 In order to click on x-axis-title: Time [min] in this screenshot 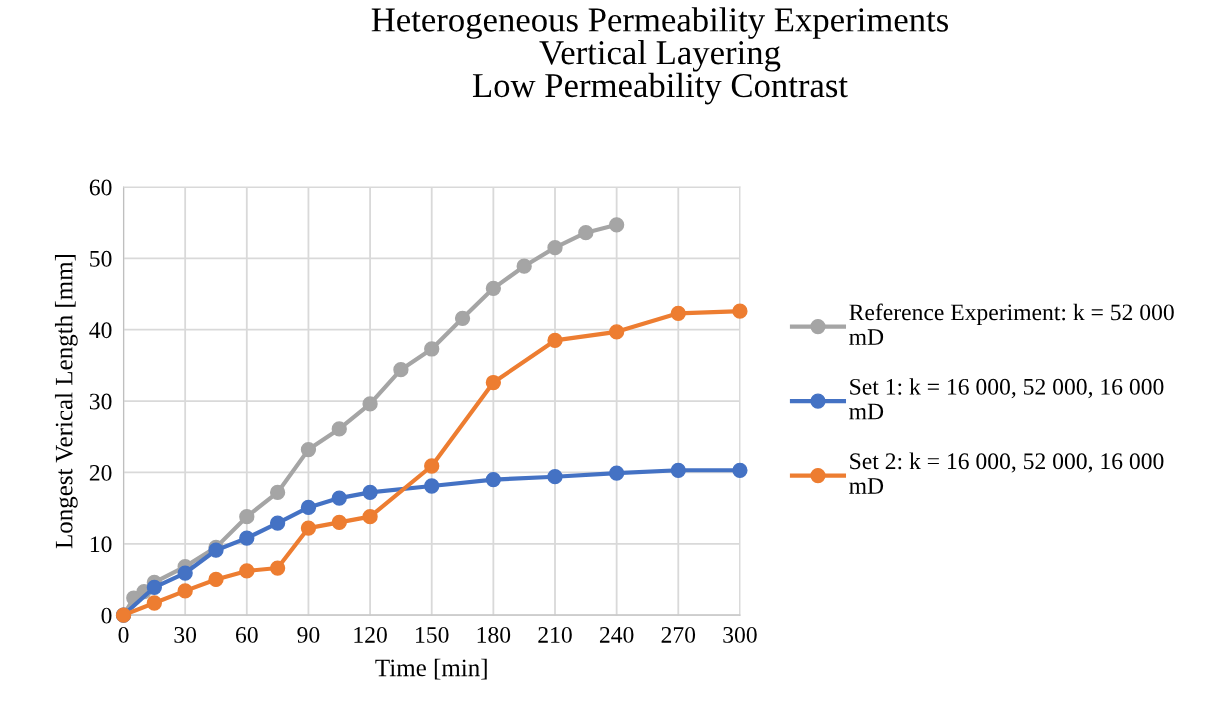, I will do `click(431, 669)`.